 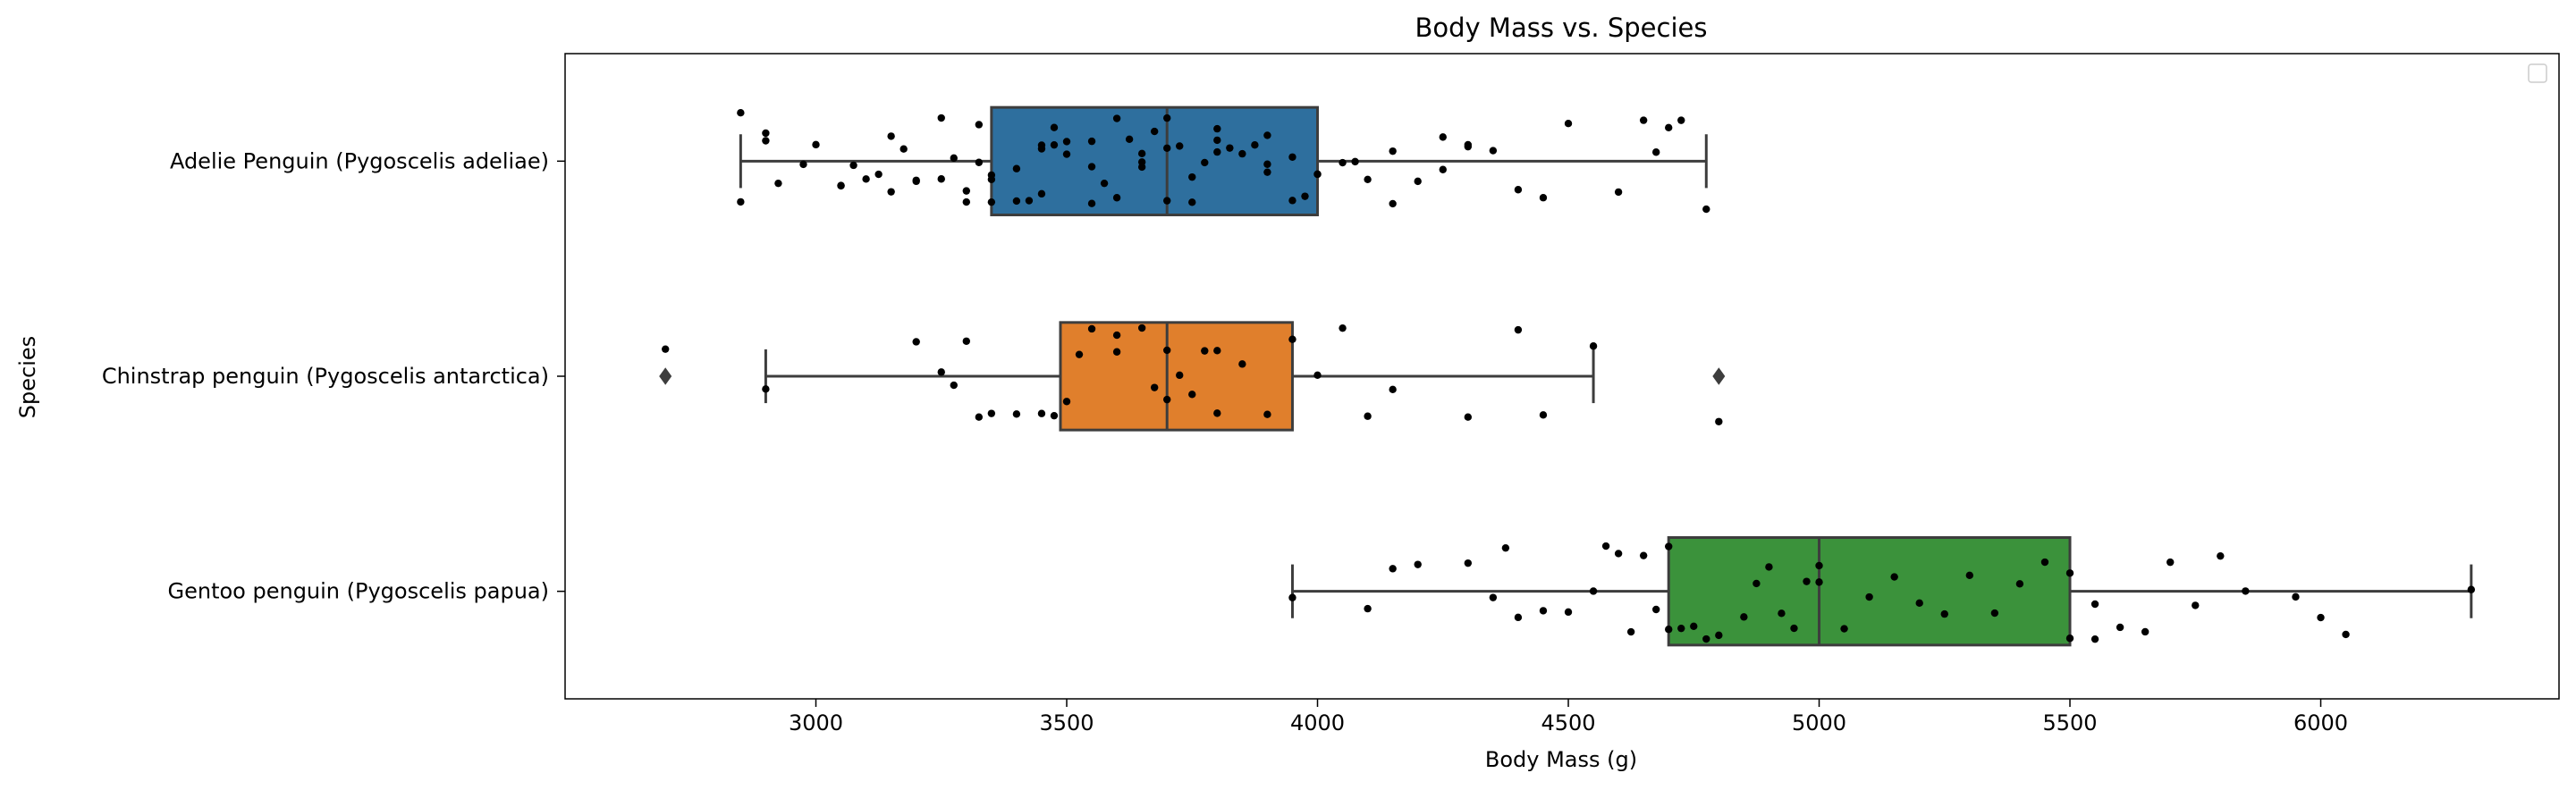 What do you see at coordinates (1819, 722) in the screenshot?
I see `x-tick-label: 5000` at bounding box center [1819, 722].